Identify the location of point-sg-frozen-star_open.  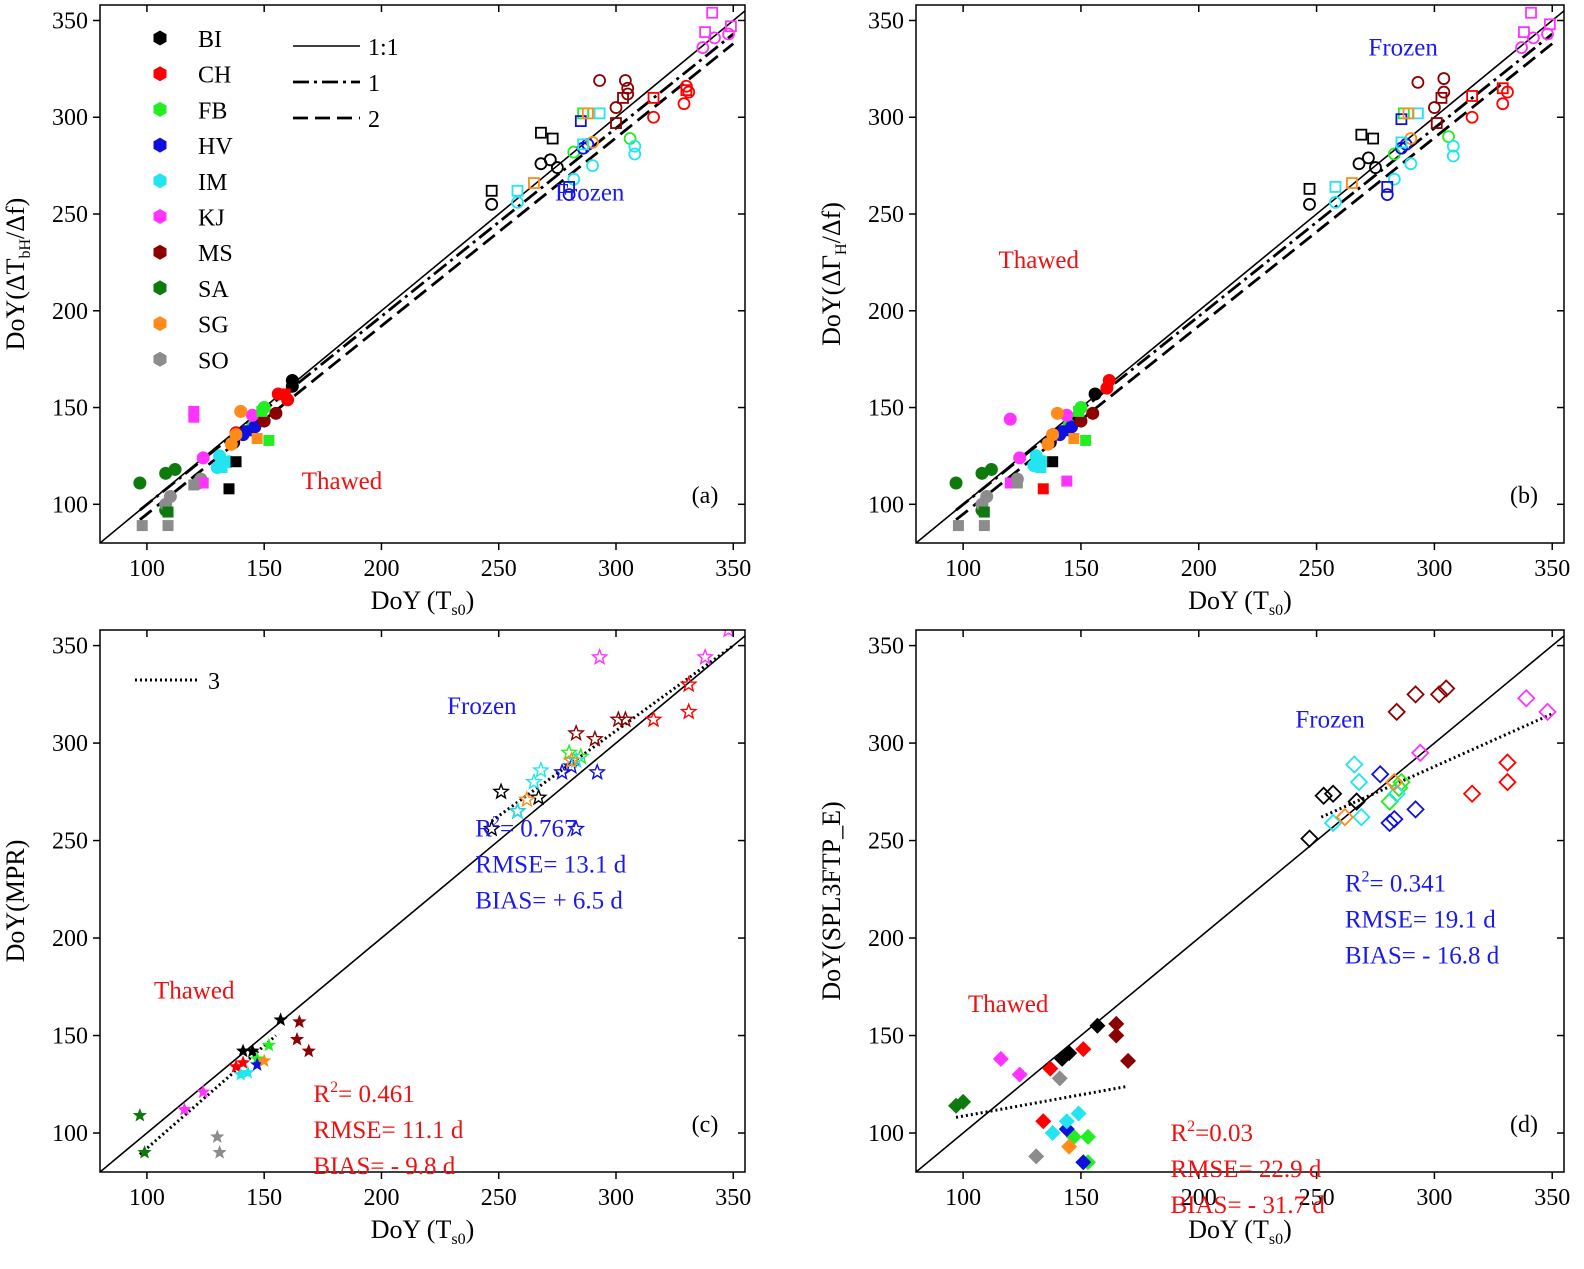
(571, 760).